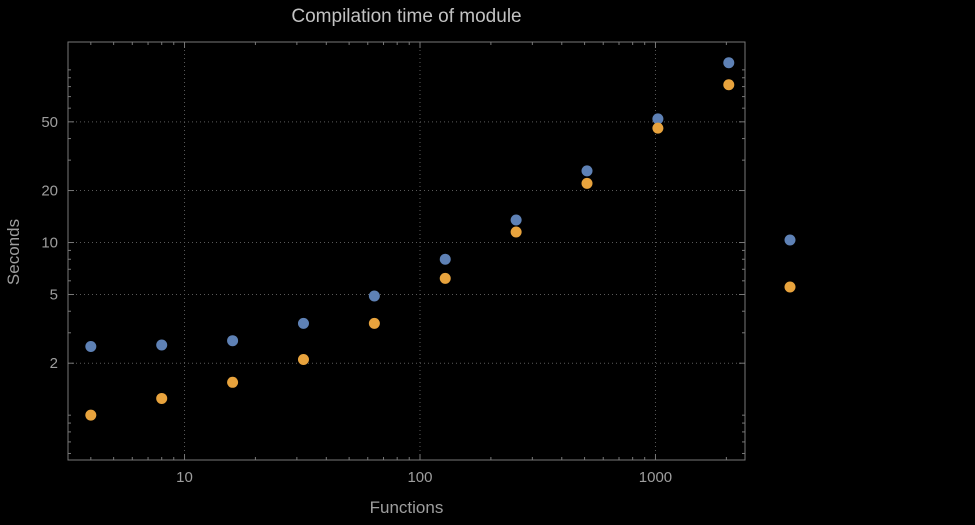 This screenshot has width=975, height=525. What do you see at coordinates (54, 363) in the screenshot?
I see `y-tick-label: 2` at bounding box center [54, 363].